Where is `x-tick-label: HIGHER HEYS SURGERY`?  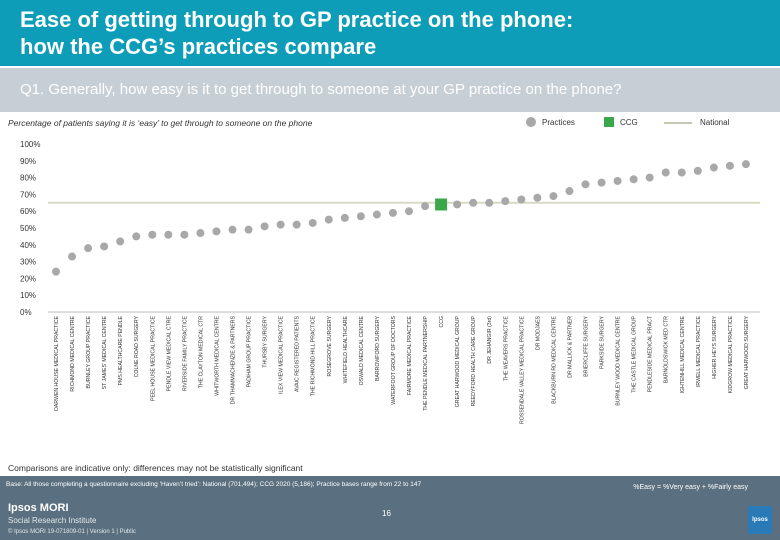 x-tick-label: HIGHER HEYS SURGERY is located at coordinates (715, 346).